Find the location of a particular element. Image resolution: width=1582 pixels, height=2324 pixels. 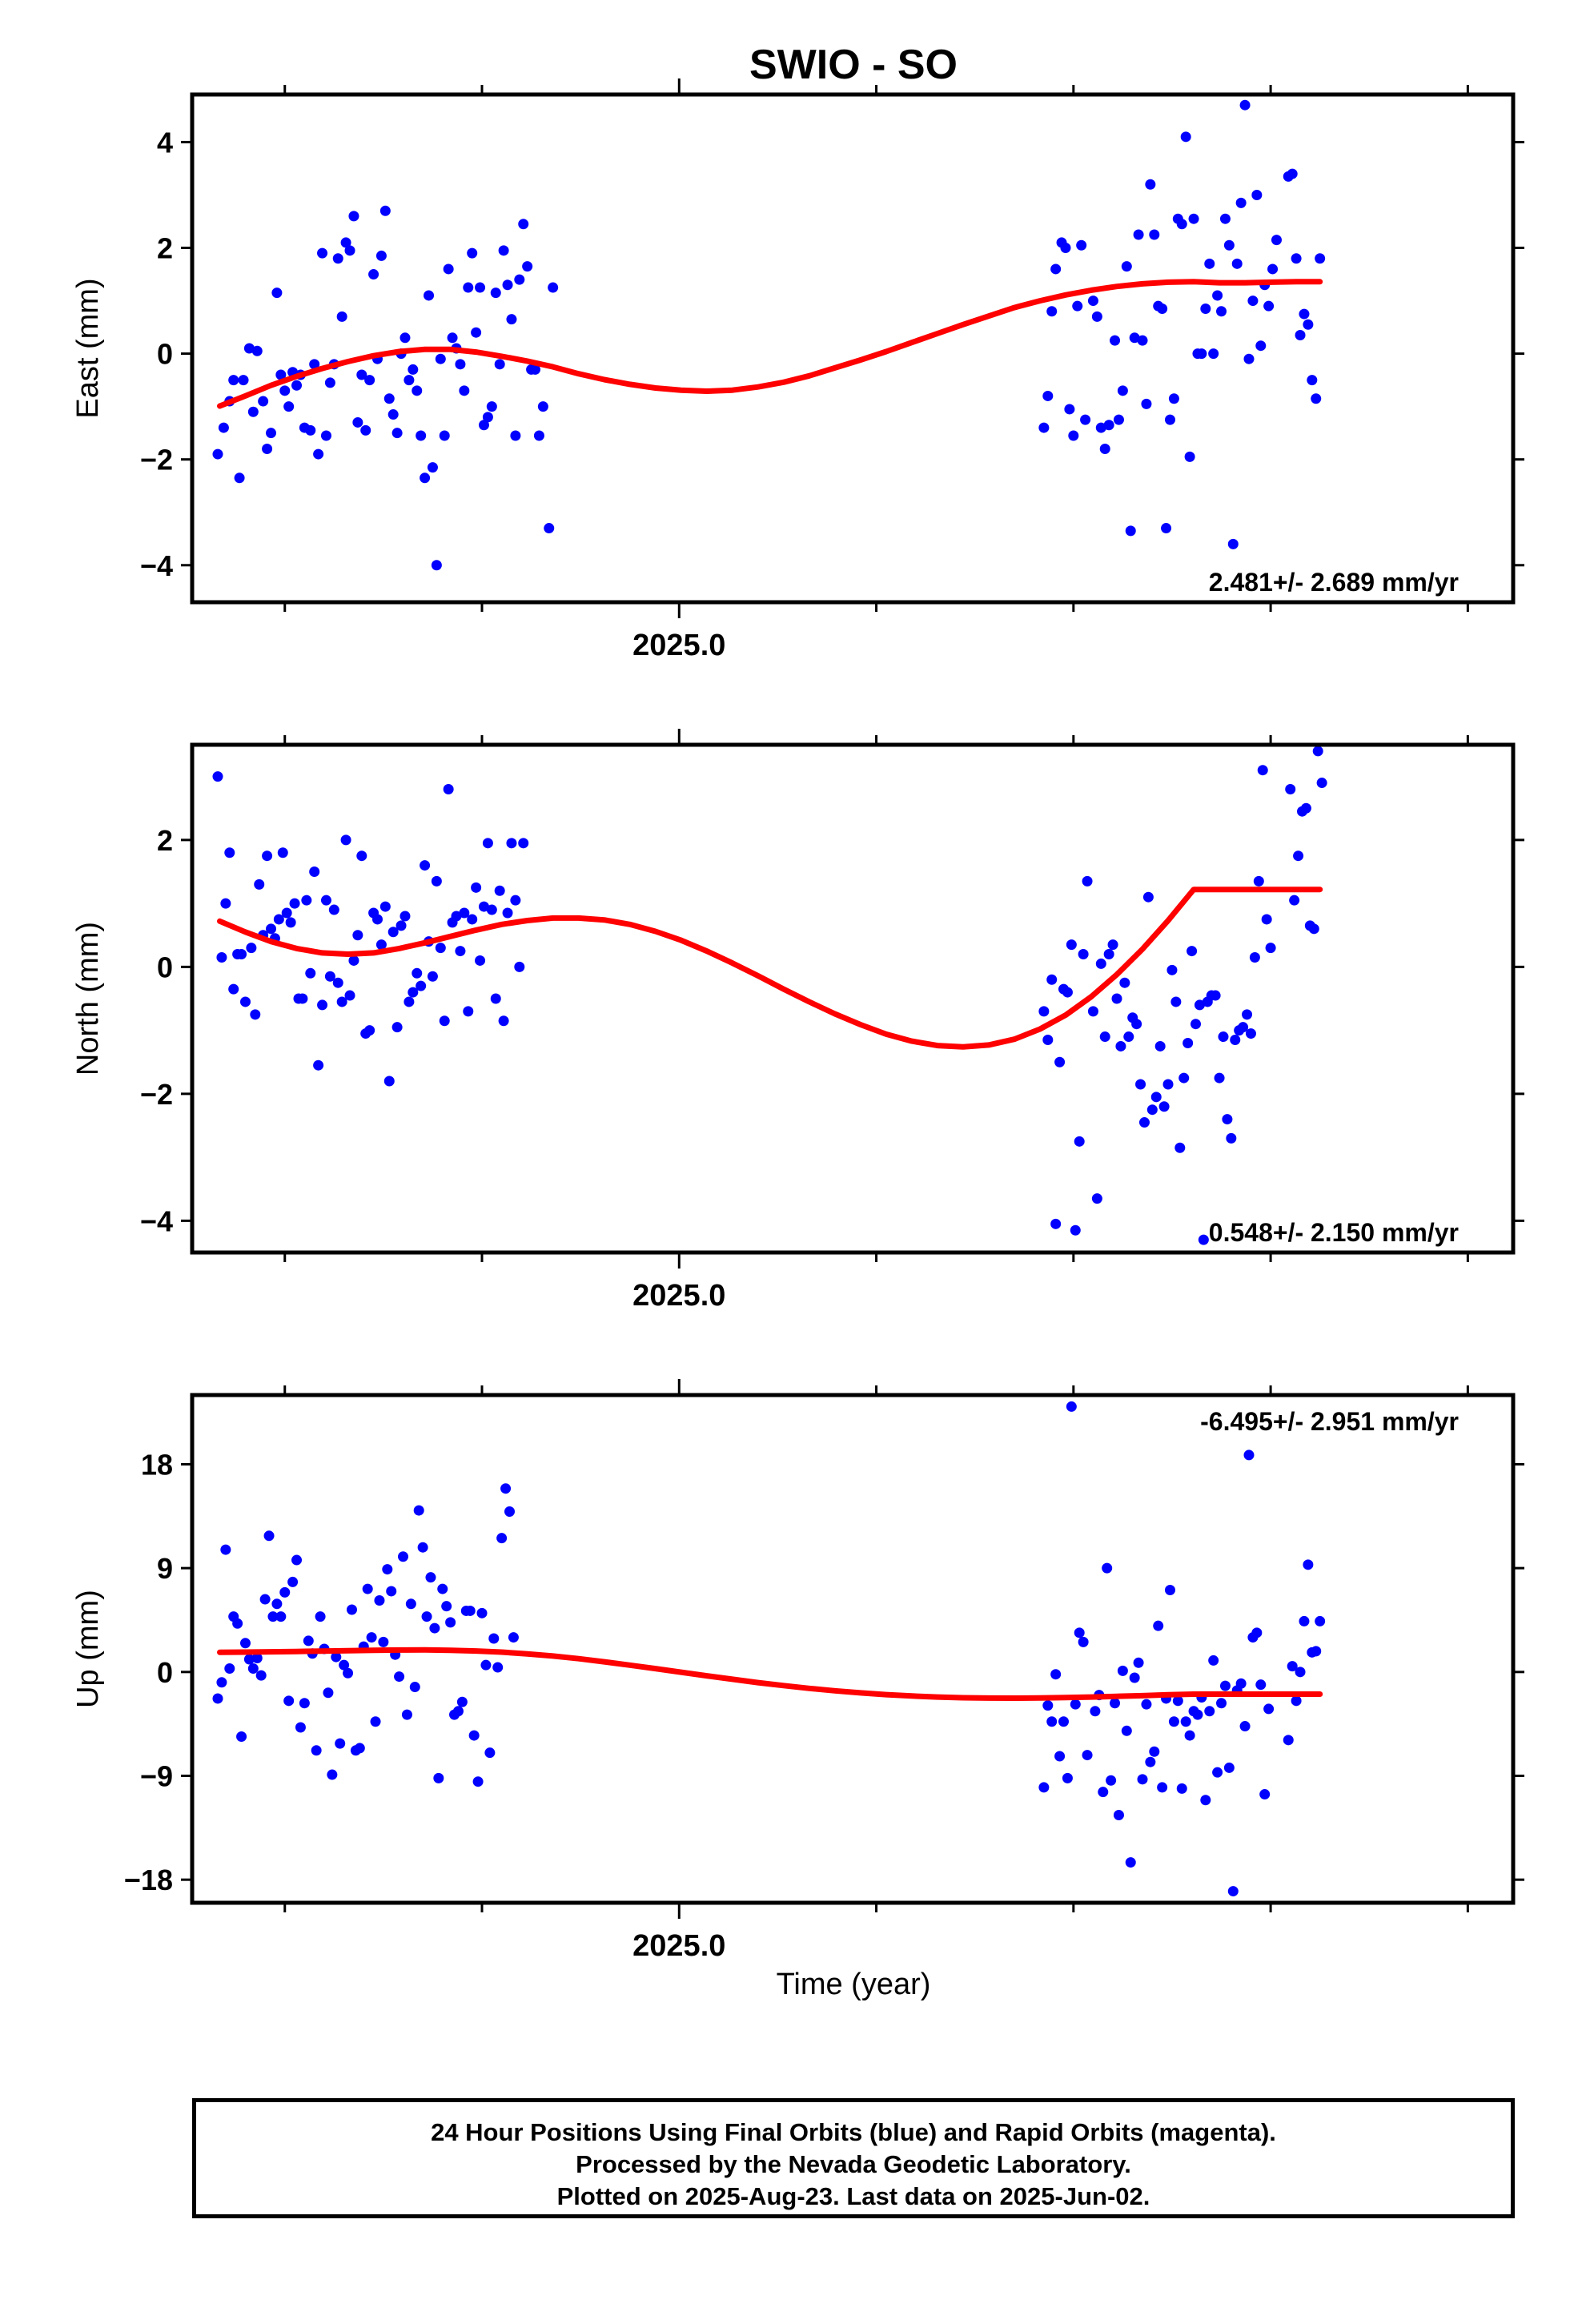

east-ytick-label: −2 is located at coordinates (156, 460).